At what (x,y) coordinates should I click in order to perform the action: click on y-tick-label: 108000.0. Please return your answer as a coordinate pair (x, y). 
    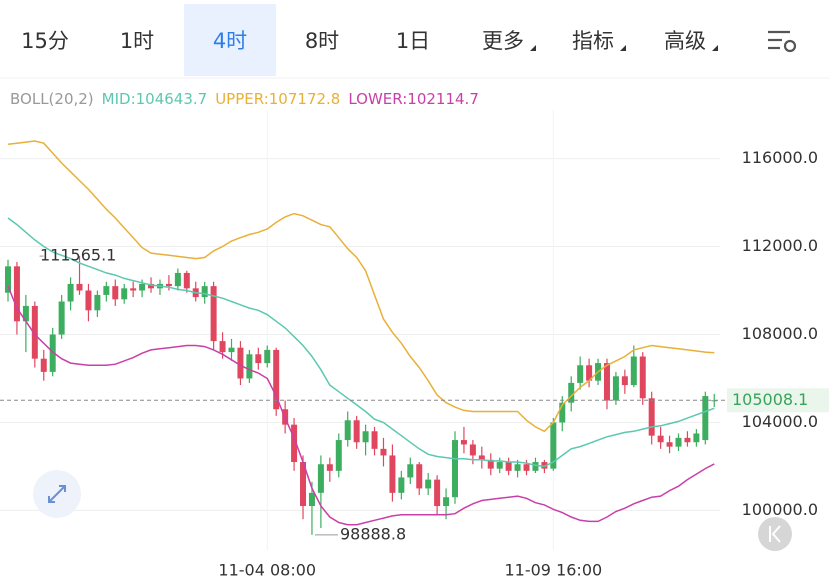
    Looking at the image, I should click on (780, 333).